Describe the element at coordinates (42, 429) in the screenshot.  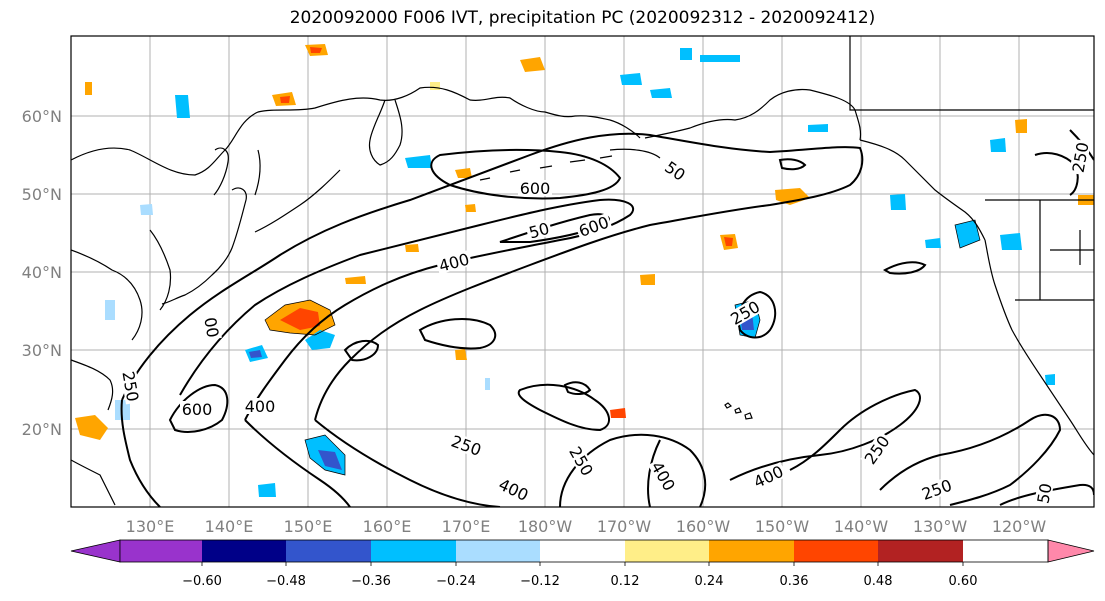
I see `lat-label: 20°N` at that location.